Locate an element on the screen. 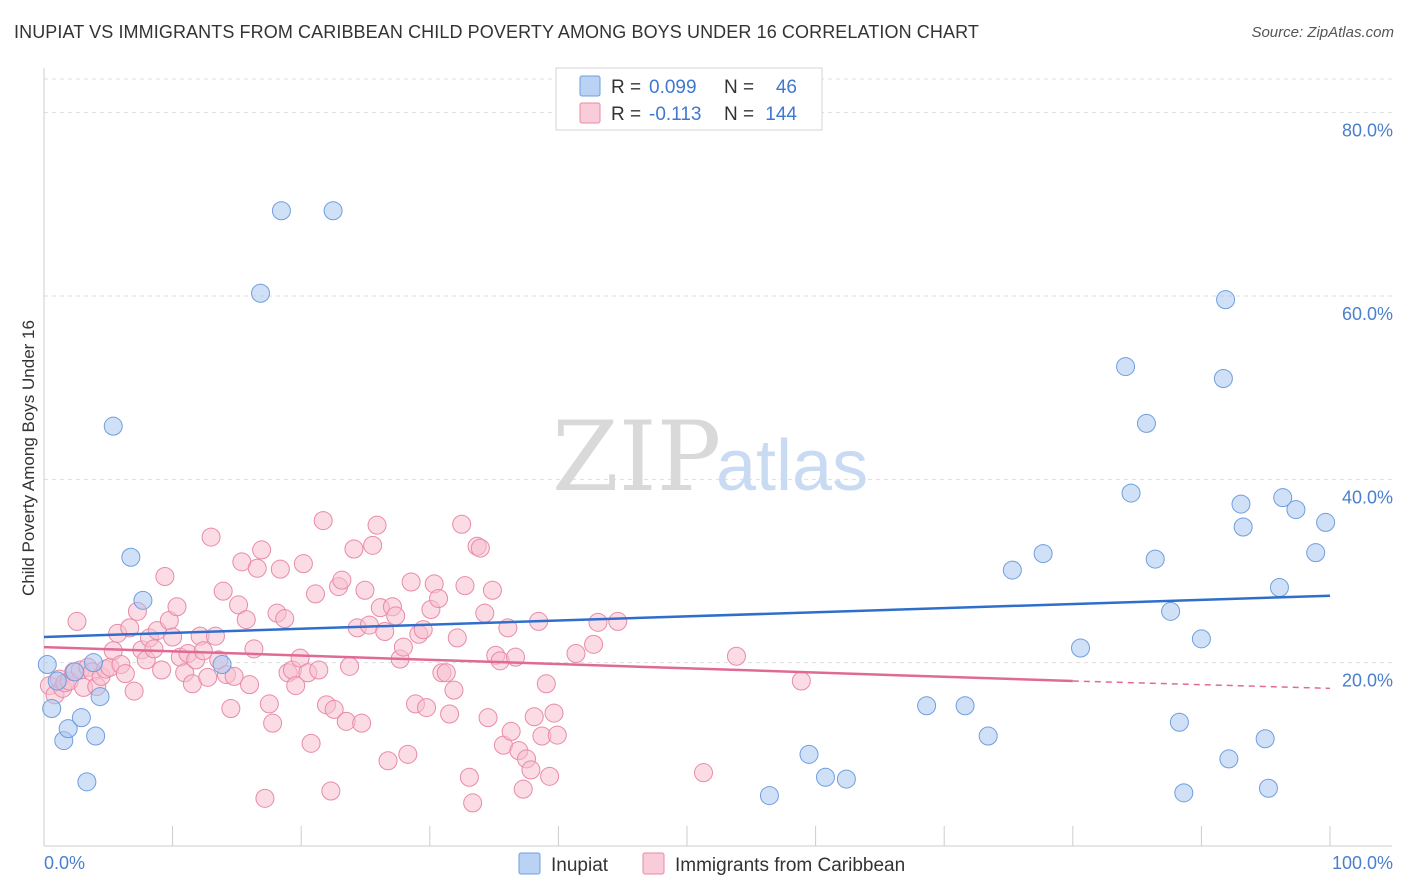  legend-bottom-label-caribbean: Immigrants from Caribbean is located at coordinates (790, 865).